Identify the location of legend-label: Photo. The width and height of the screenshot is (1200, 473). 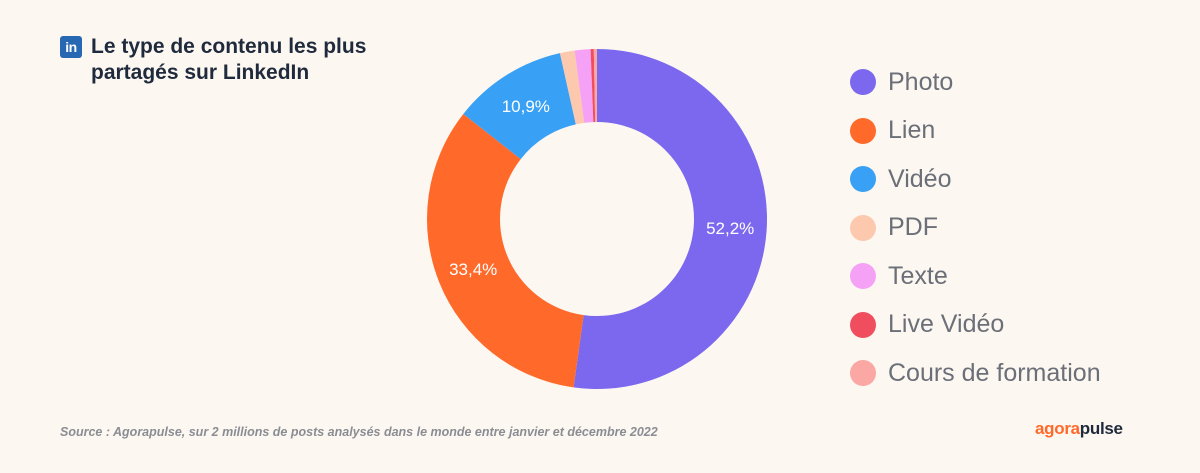
(921, 81).